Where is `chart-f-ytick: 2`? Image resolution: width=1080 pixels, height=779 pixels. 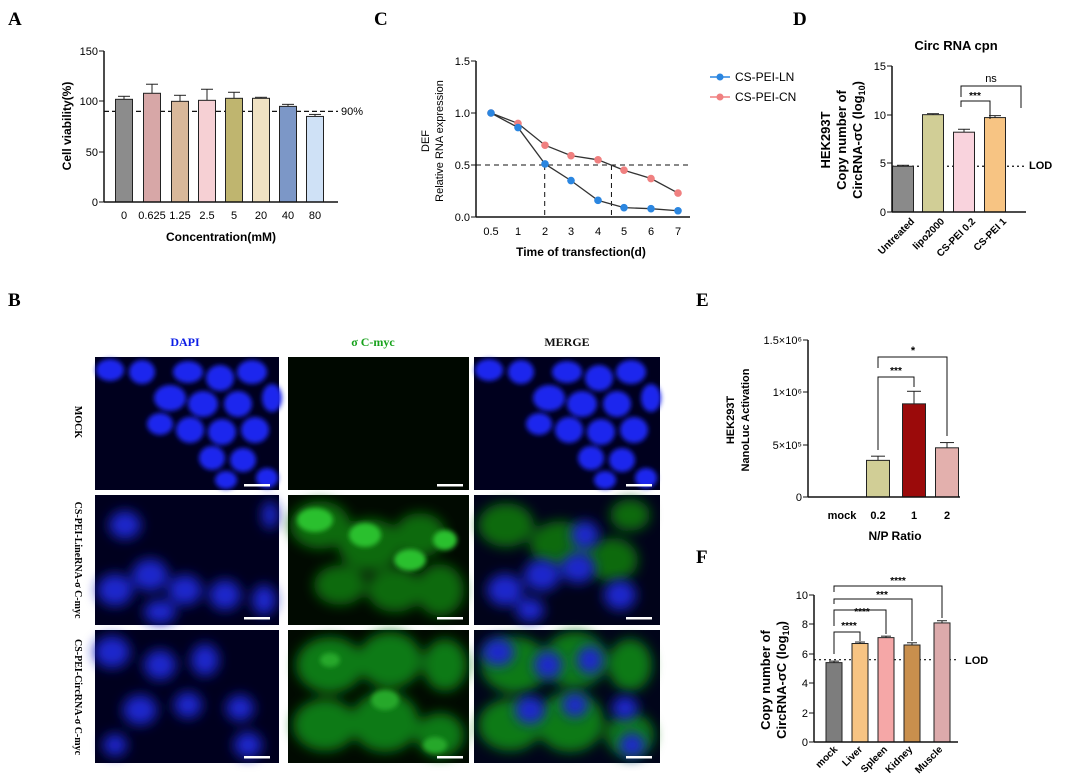 chart-f-ytick: 2 is located at coordinates (805, 714).